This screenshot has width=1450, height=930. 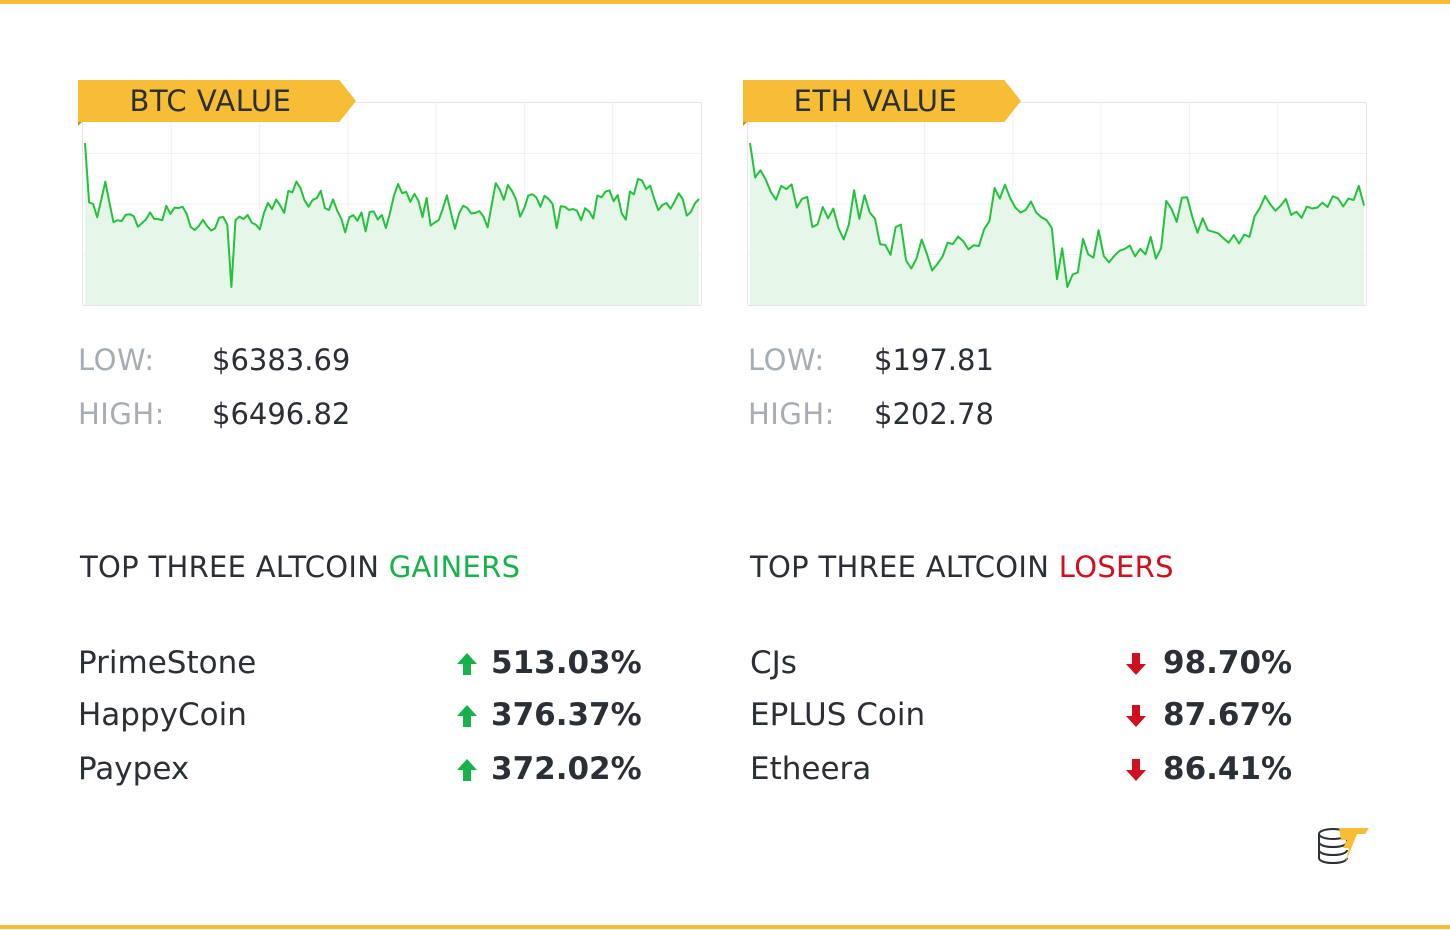 I want to click on loser-change: 87.67%, so click(x=1228, y=715).